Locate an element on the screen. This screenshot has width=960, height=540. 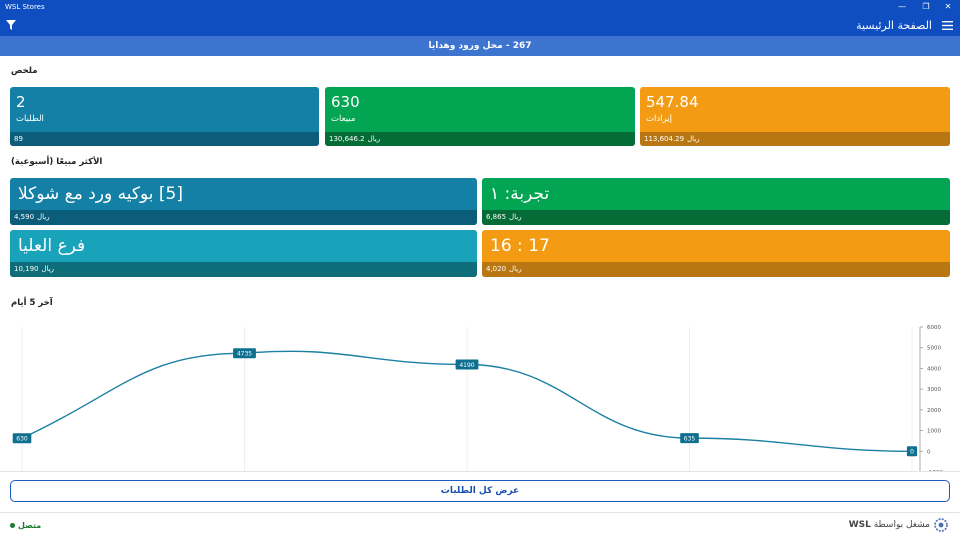
revenue-value: 547.84 is located at coordinates (672, 102).